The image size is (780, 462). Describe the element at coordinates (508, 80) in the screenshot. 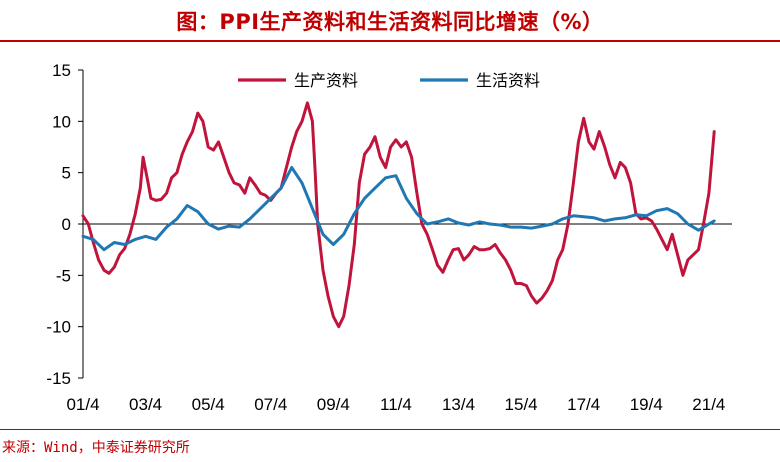

I see `legend-label-series-2: 生活资料` at that location.